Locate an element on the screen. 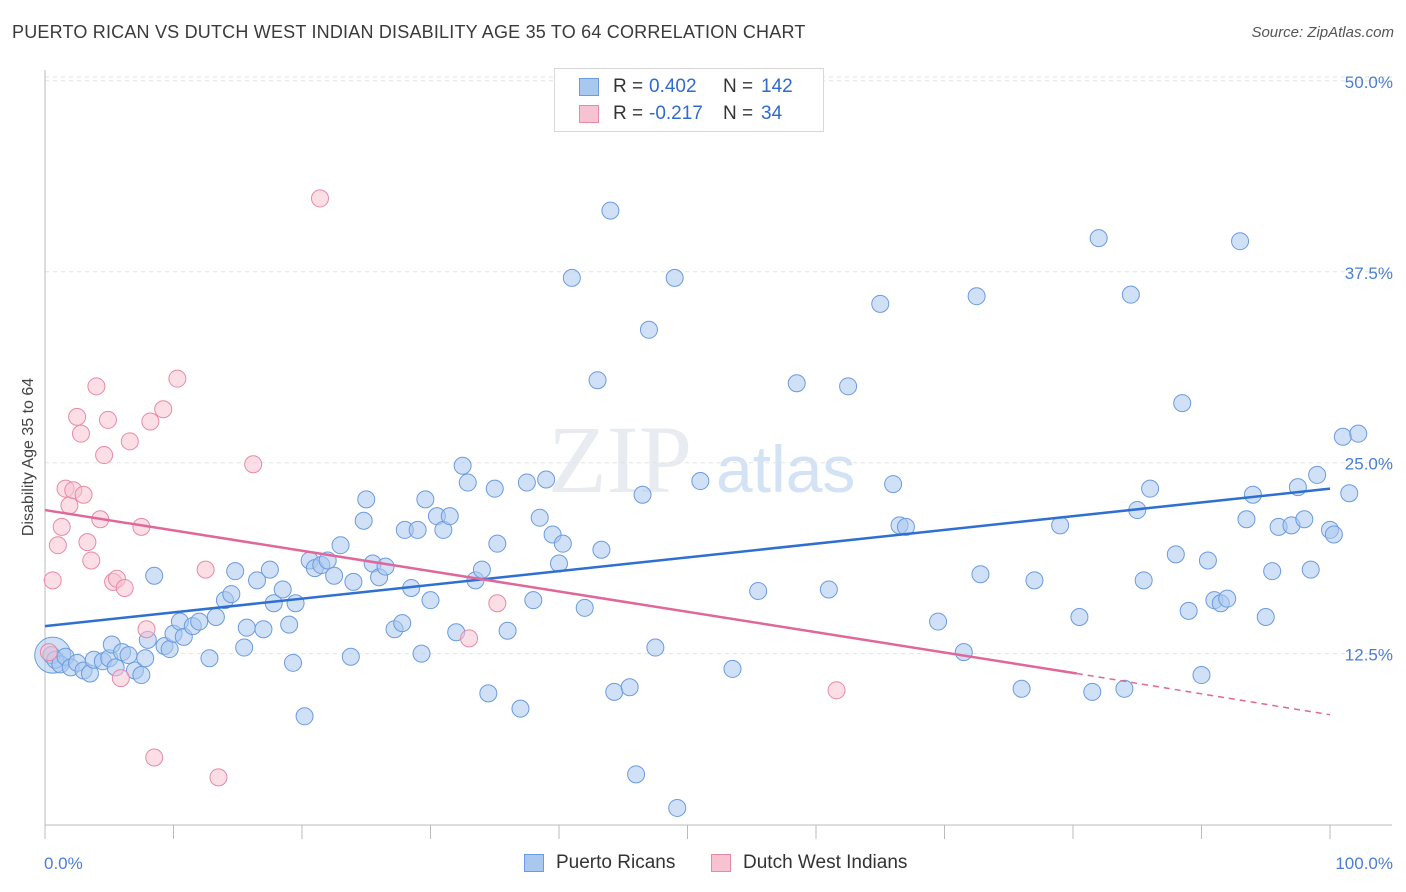  x-tick-labels: 0.0% 100.0% is located at coordinates (718, 863).